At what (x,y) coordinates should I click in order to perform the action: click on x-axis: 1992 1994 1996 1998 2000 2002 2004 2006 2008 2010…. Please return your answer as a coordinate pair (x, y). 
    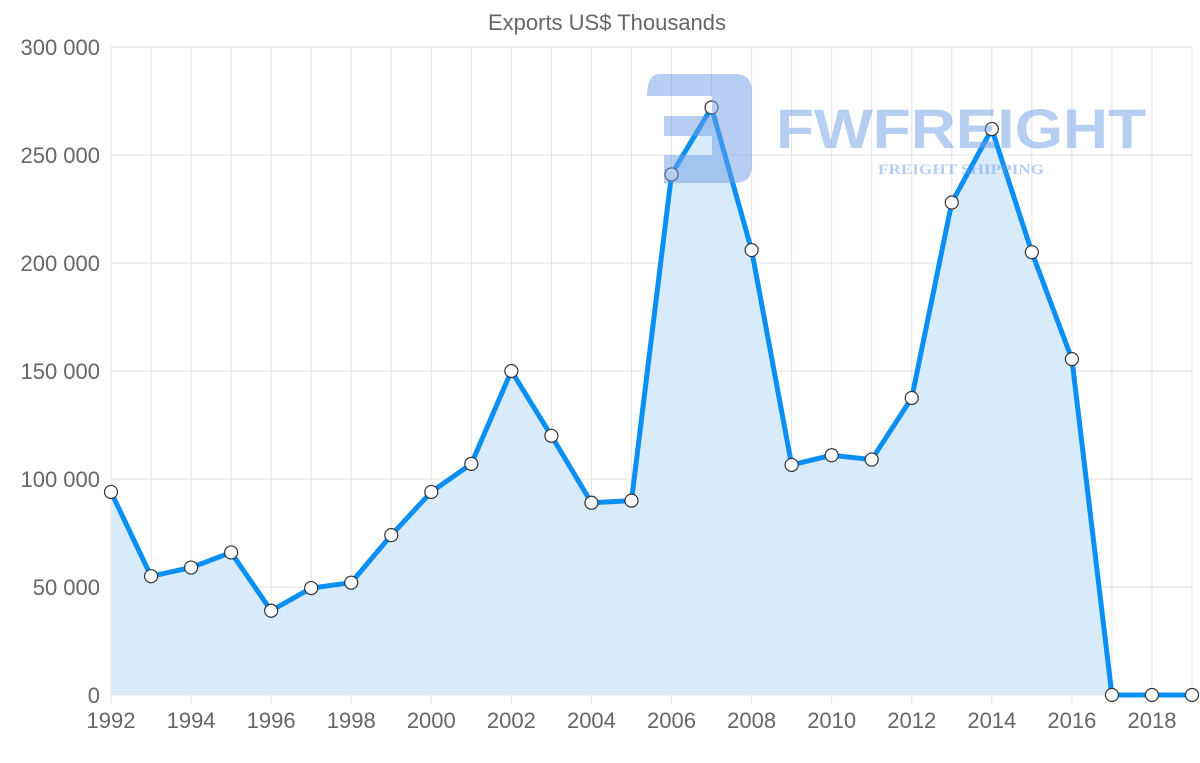
    Looking at the image, I should click on (632, 720).